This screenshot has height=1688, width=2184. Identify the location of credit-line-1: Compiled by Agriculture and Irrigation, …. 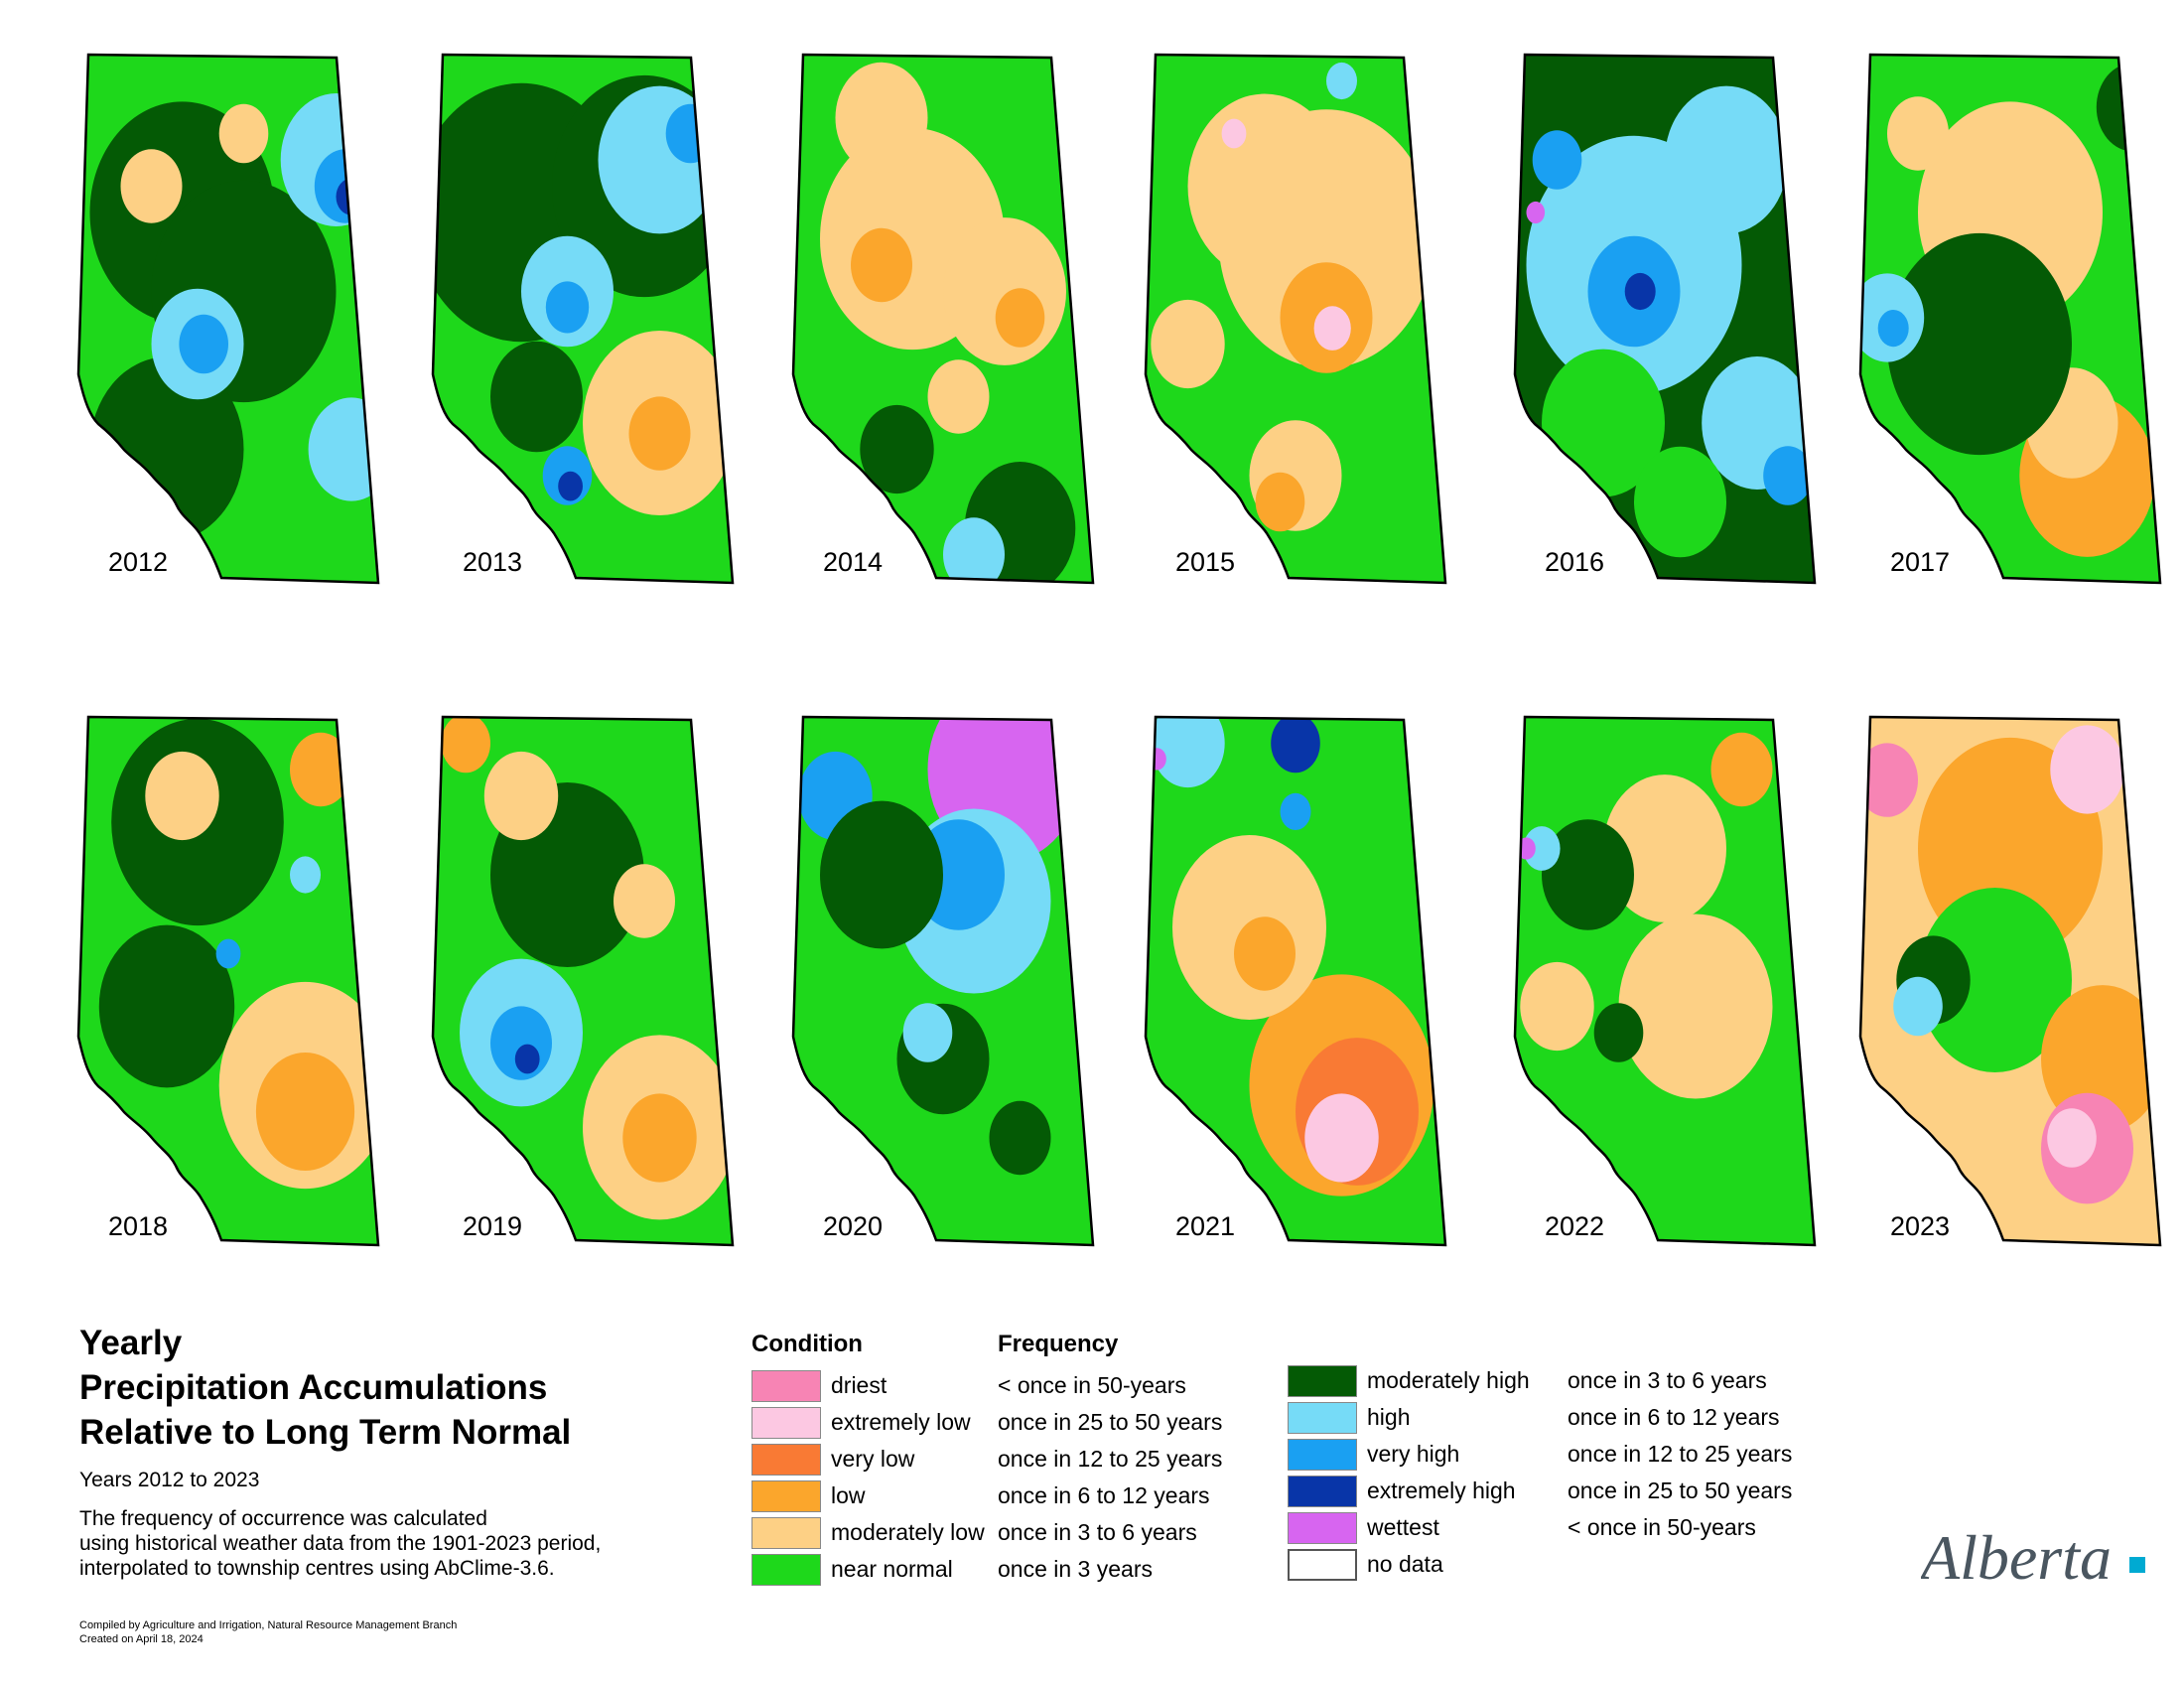
(268, 1625).